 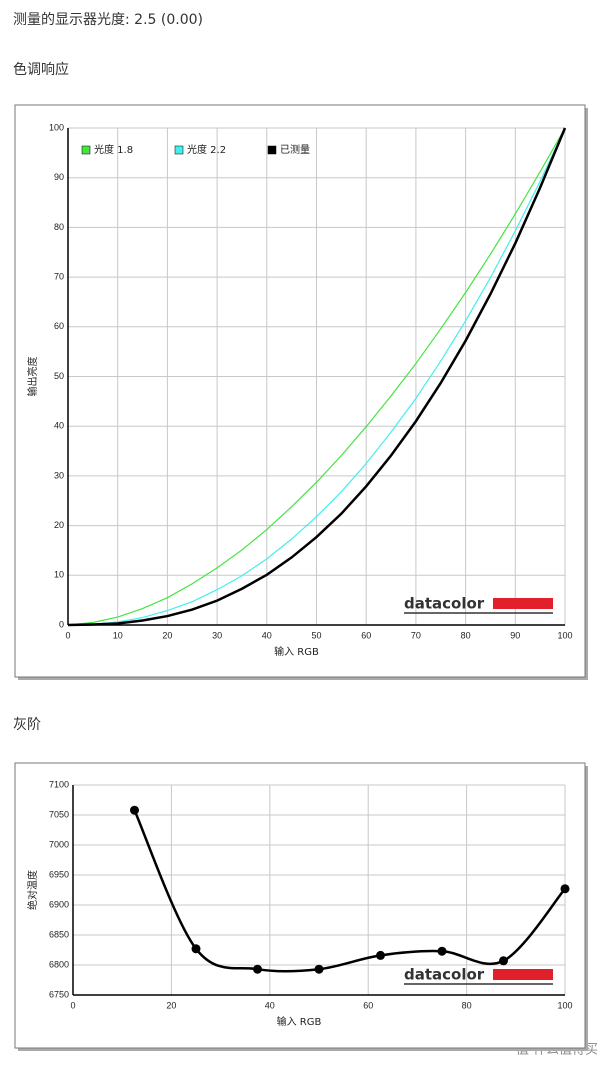 What do you see at coordinates (206, 149) in the screenshot?
I see `legend-label: 光度 2.2` at bounding box center [206, 149].